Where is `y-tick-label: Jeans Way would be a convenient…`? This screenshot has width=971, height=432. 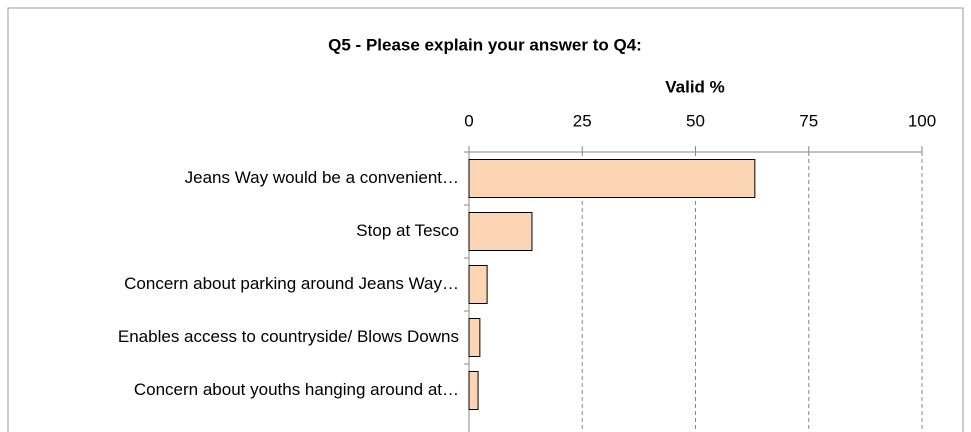
y-tick-label: Jeans Way would be a convenient… is located at coordinates (322, 177).